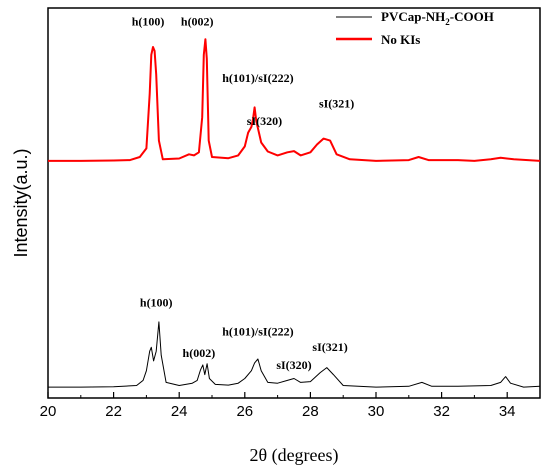 The height and width of the screenshot is (474, 550). I want to click on series-line-pvcap, so click(294, 354).